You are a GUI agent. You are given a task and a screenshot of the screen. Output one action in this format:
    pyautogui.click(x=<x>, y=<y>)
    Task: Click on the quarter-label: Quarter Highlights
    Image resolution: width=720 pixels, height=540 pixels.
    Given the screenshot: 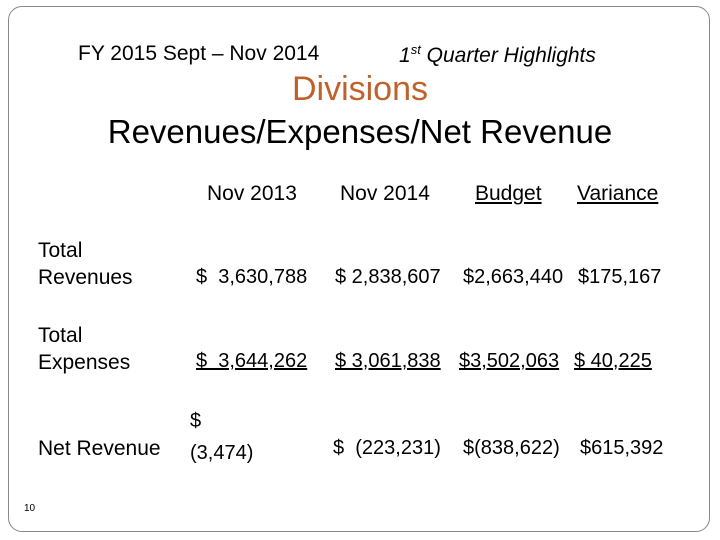 What is the action you would take?
    pyautogui.click(x=508, y=55)
    